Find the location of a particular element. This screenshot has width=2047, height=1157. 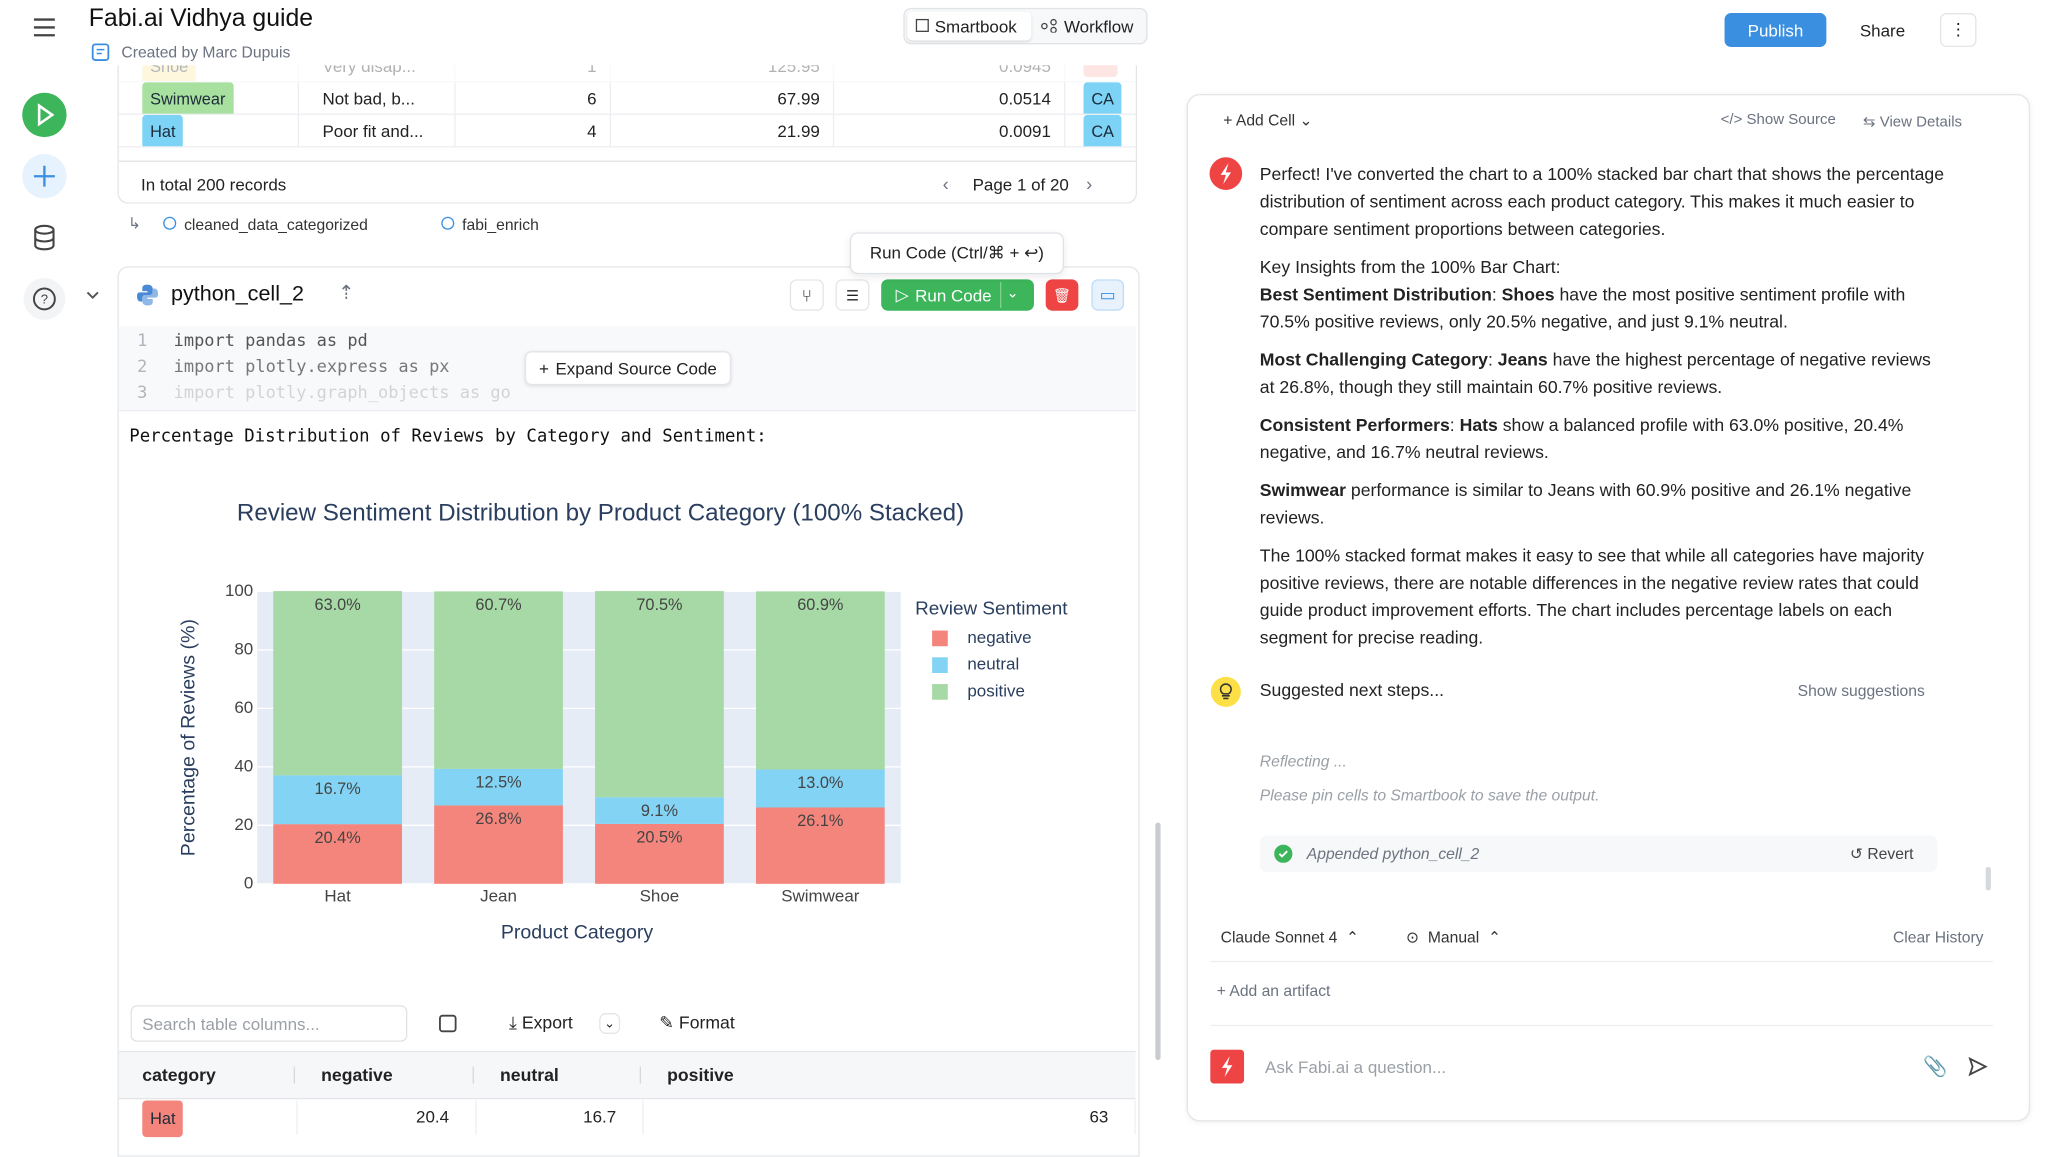

message-emphasis: Swimwear is located at coordinates (1303, 490).